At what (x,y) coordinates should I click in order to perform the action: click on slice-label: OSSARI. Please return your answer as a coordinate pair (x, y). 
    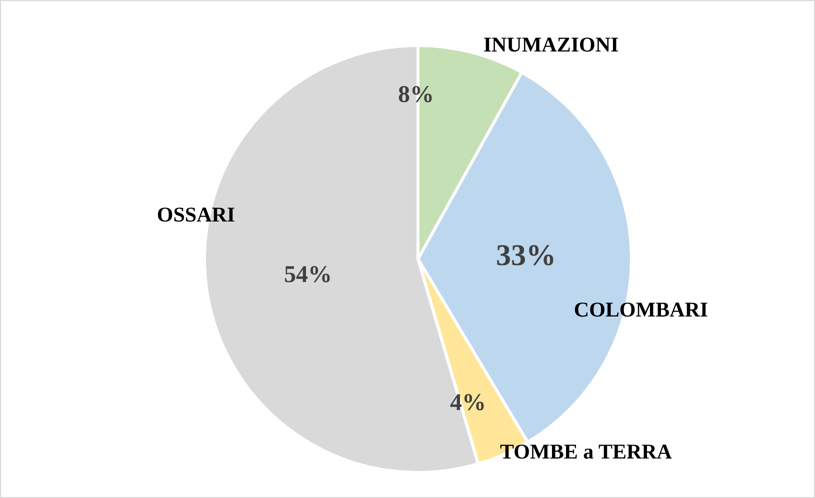
    Looking at the image, I should click on (196, 214).